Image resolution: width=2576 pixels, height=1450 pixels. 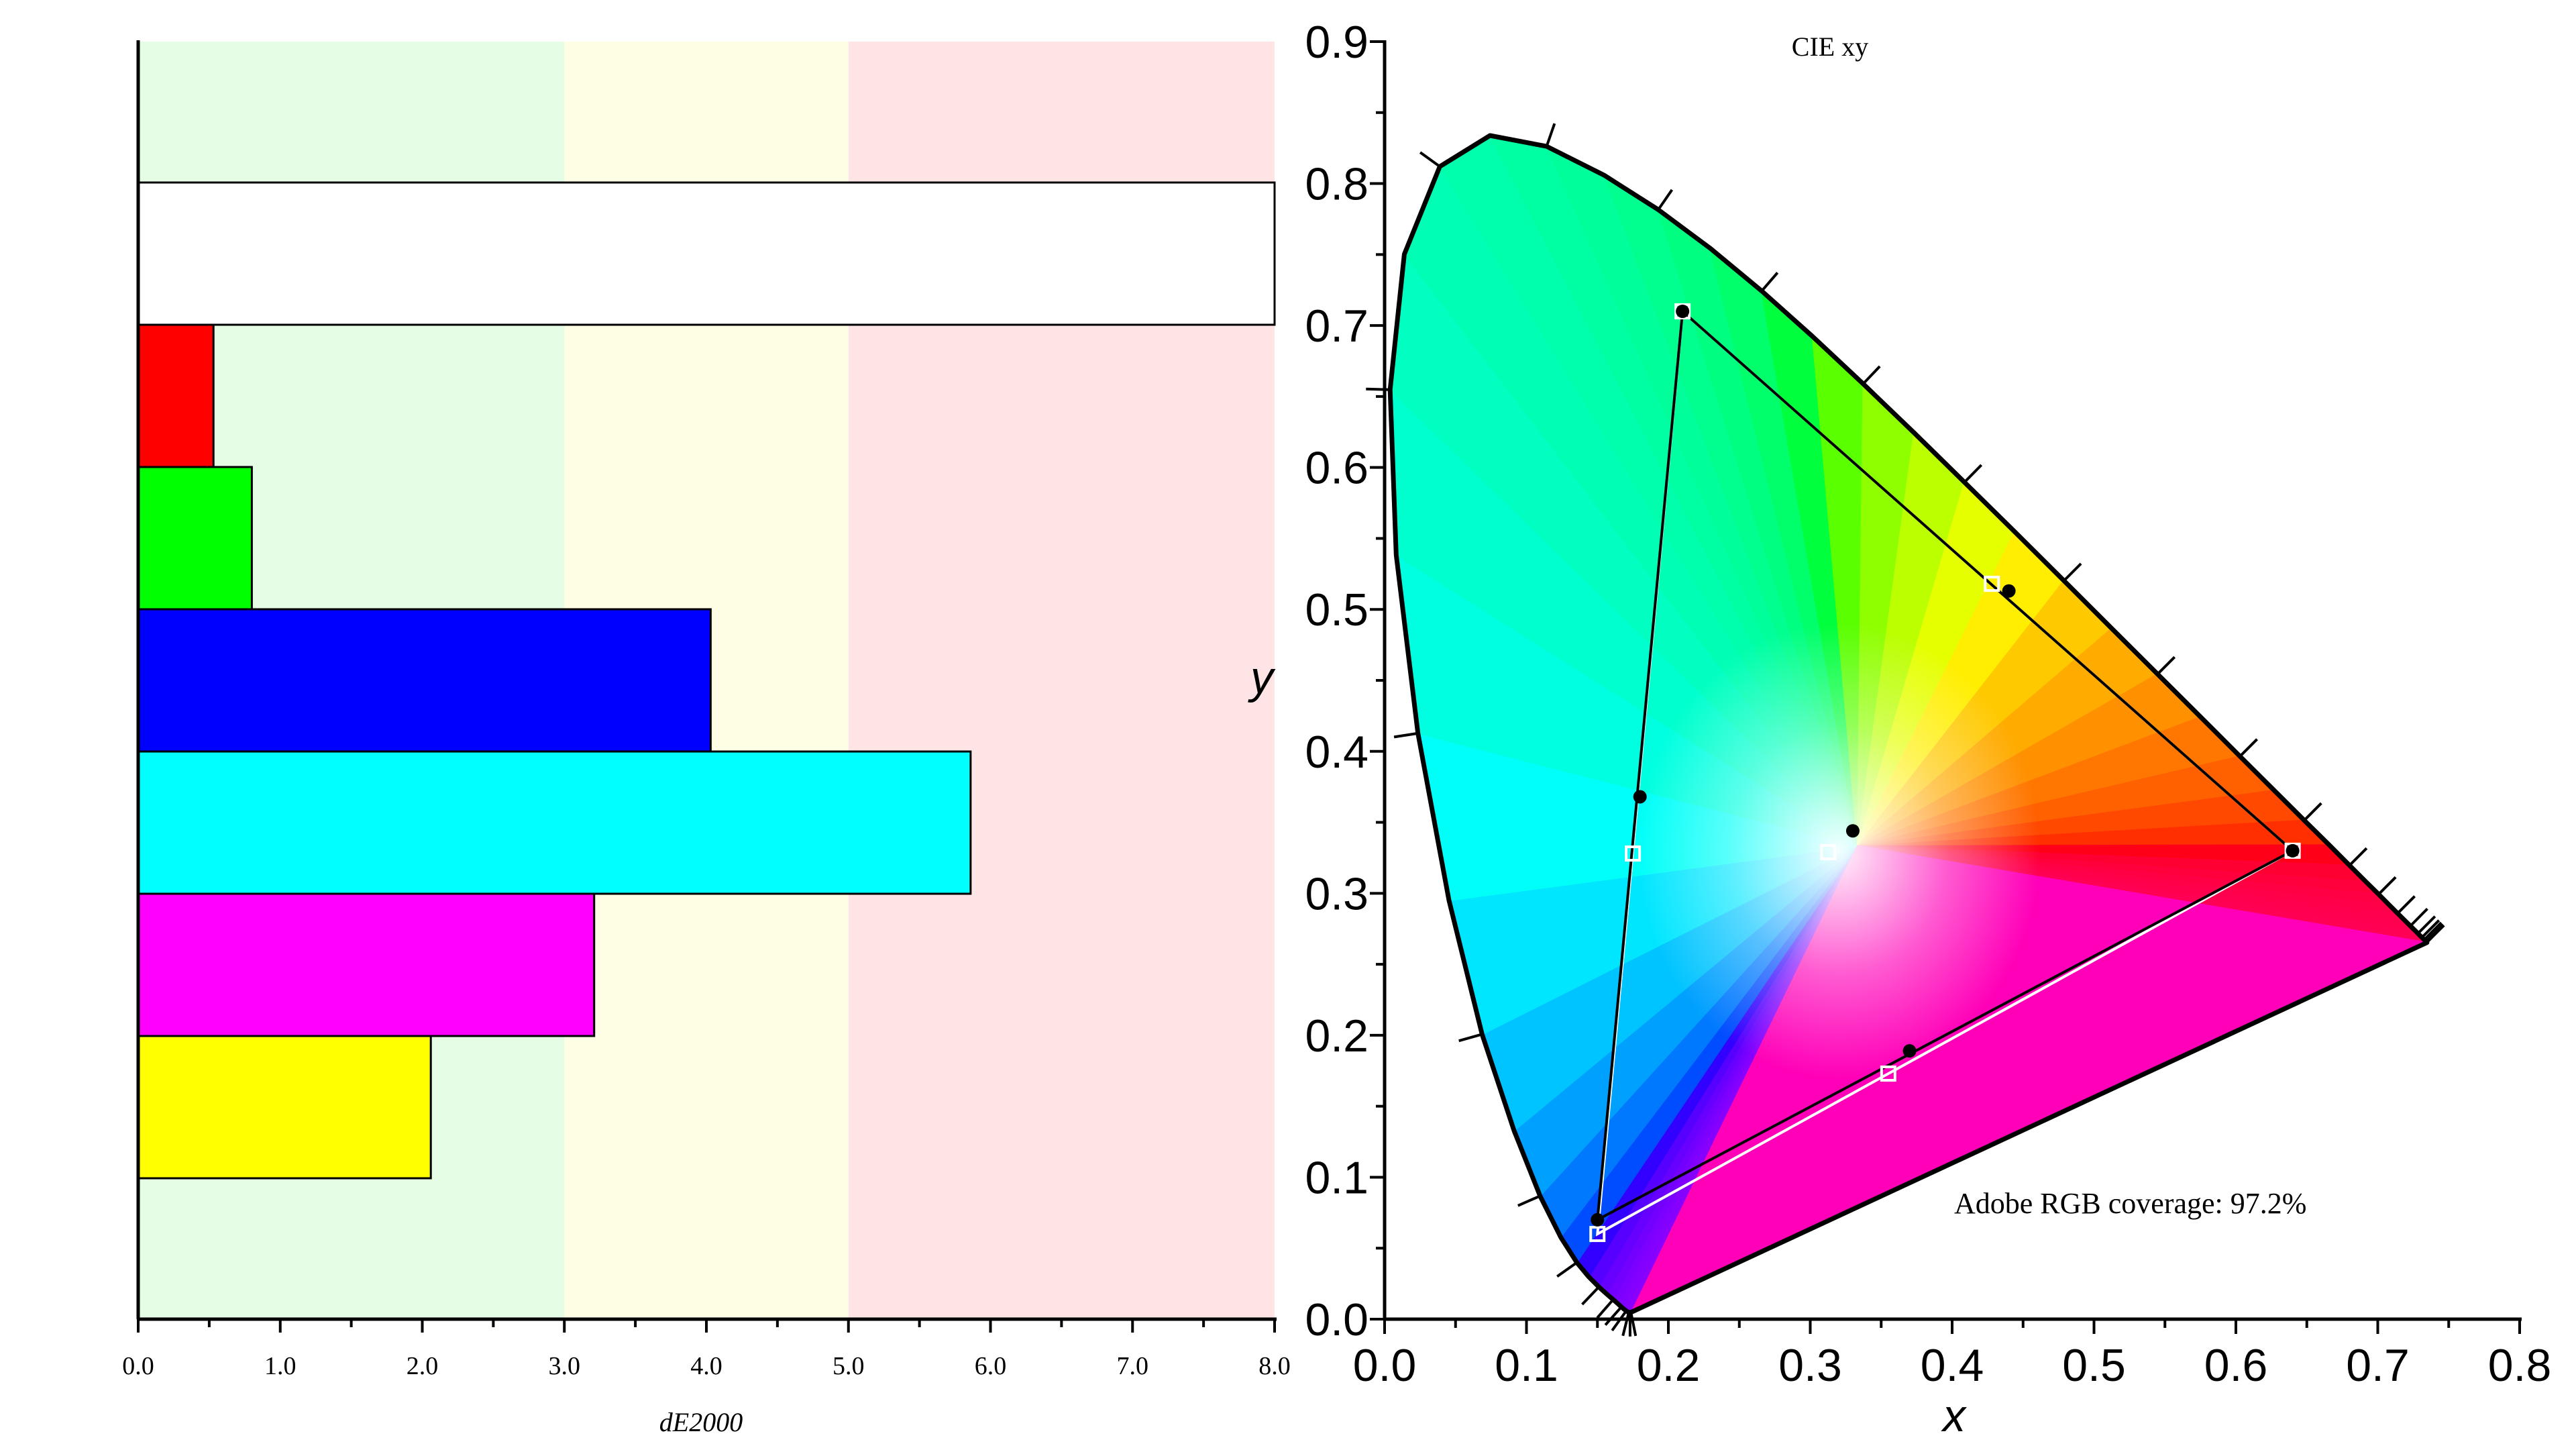 I want to click on white-point-glow, so click(x=1838, y=851).